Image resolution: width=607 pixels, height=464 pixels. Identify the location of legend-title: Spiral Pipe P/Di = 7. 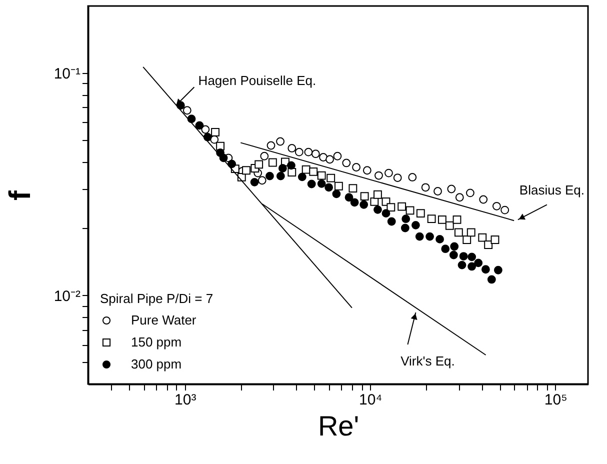
(157, 298).